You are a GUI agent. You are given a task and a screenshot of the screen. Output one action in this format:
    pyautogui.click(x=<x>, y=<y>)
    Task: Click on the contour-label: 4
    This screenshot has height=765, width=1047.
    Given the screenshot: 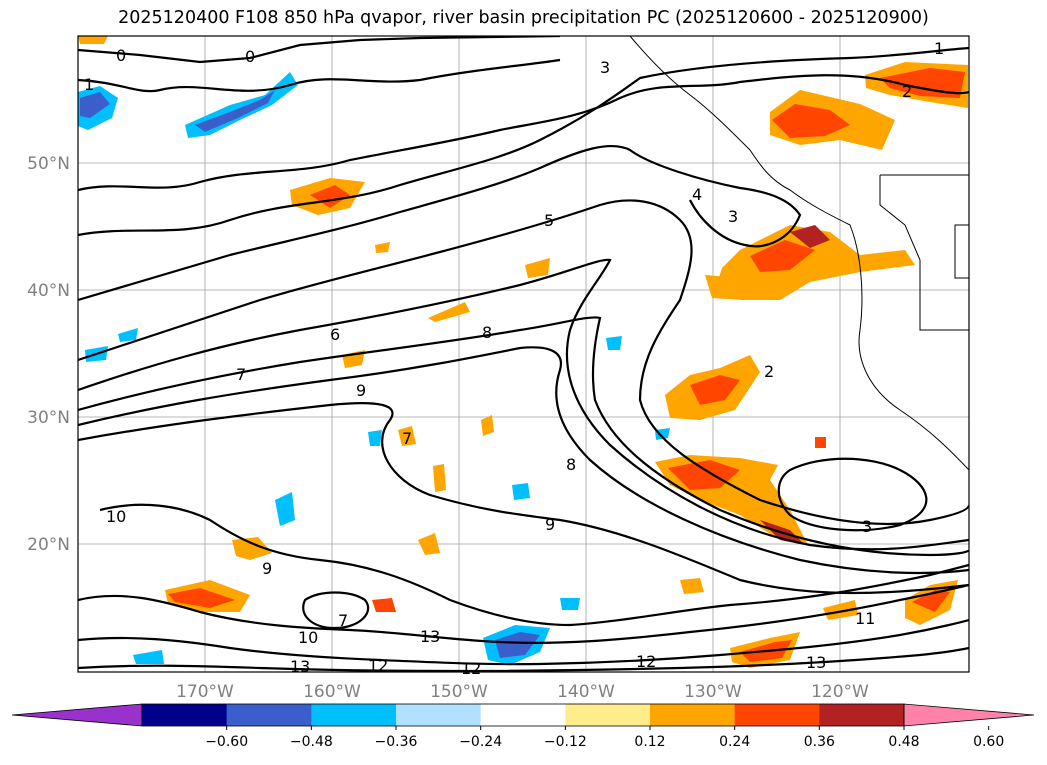 What is the action you would take?
    pyautogui.click(x=697, y=194)
    